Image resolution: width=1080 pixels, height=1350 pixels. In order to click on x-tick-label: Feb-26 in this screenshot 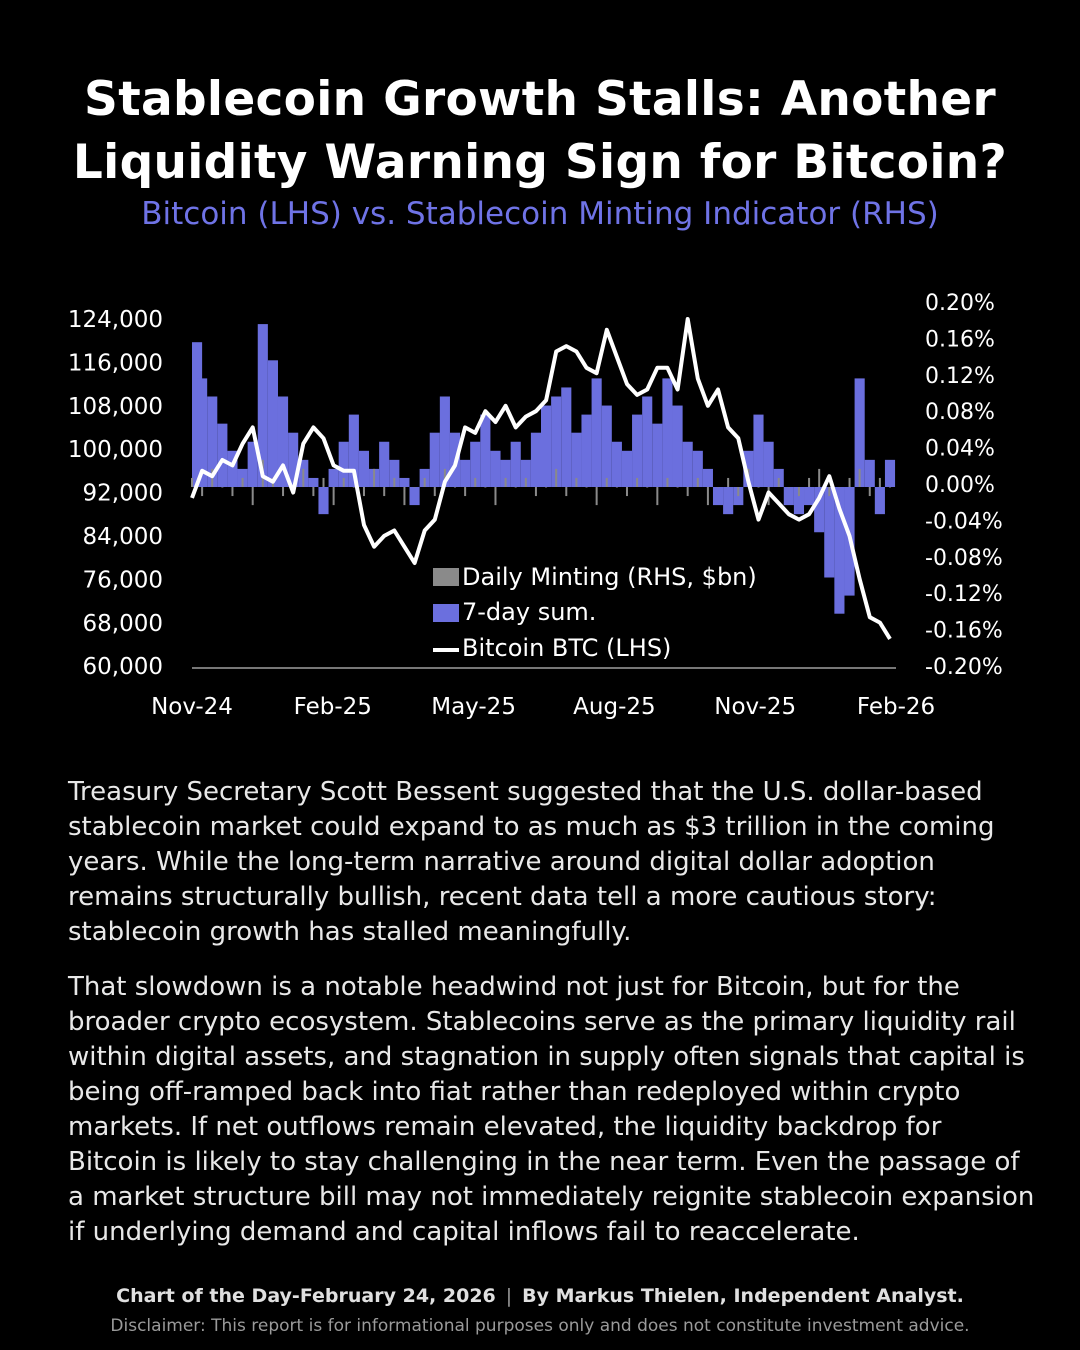, I will do `click(896, 707)`.